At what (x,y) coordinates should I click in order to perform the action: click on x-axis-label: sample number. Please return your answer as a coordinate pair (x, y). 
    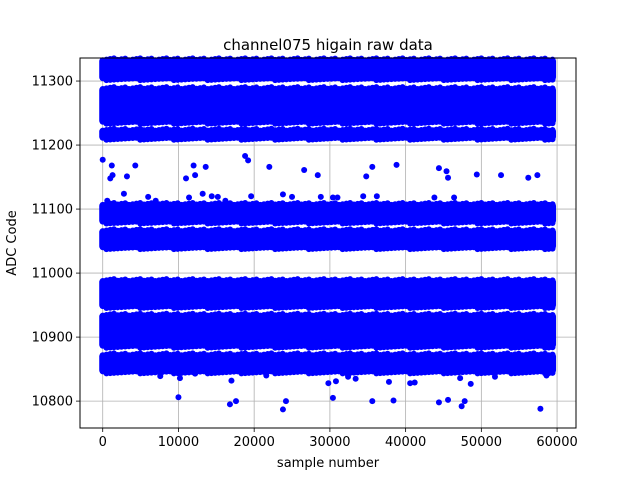
    Looking at the image, I should click on (328, 463).